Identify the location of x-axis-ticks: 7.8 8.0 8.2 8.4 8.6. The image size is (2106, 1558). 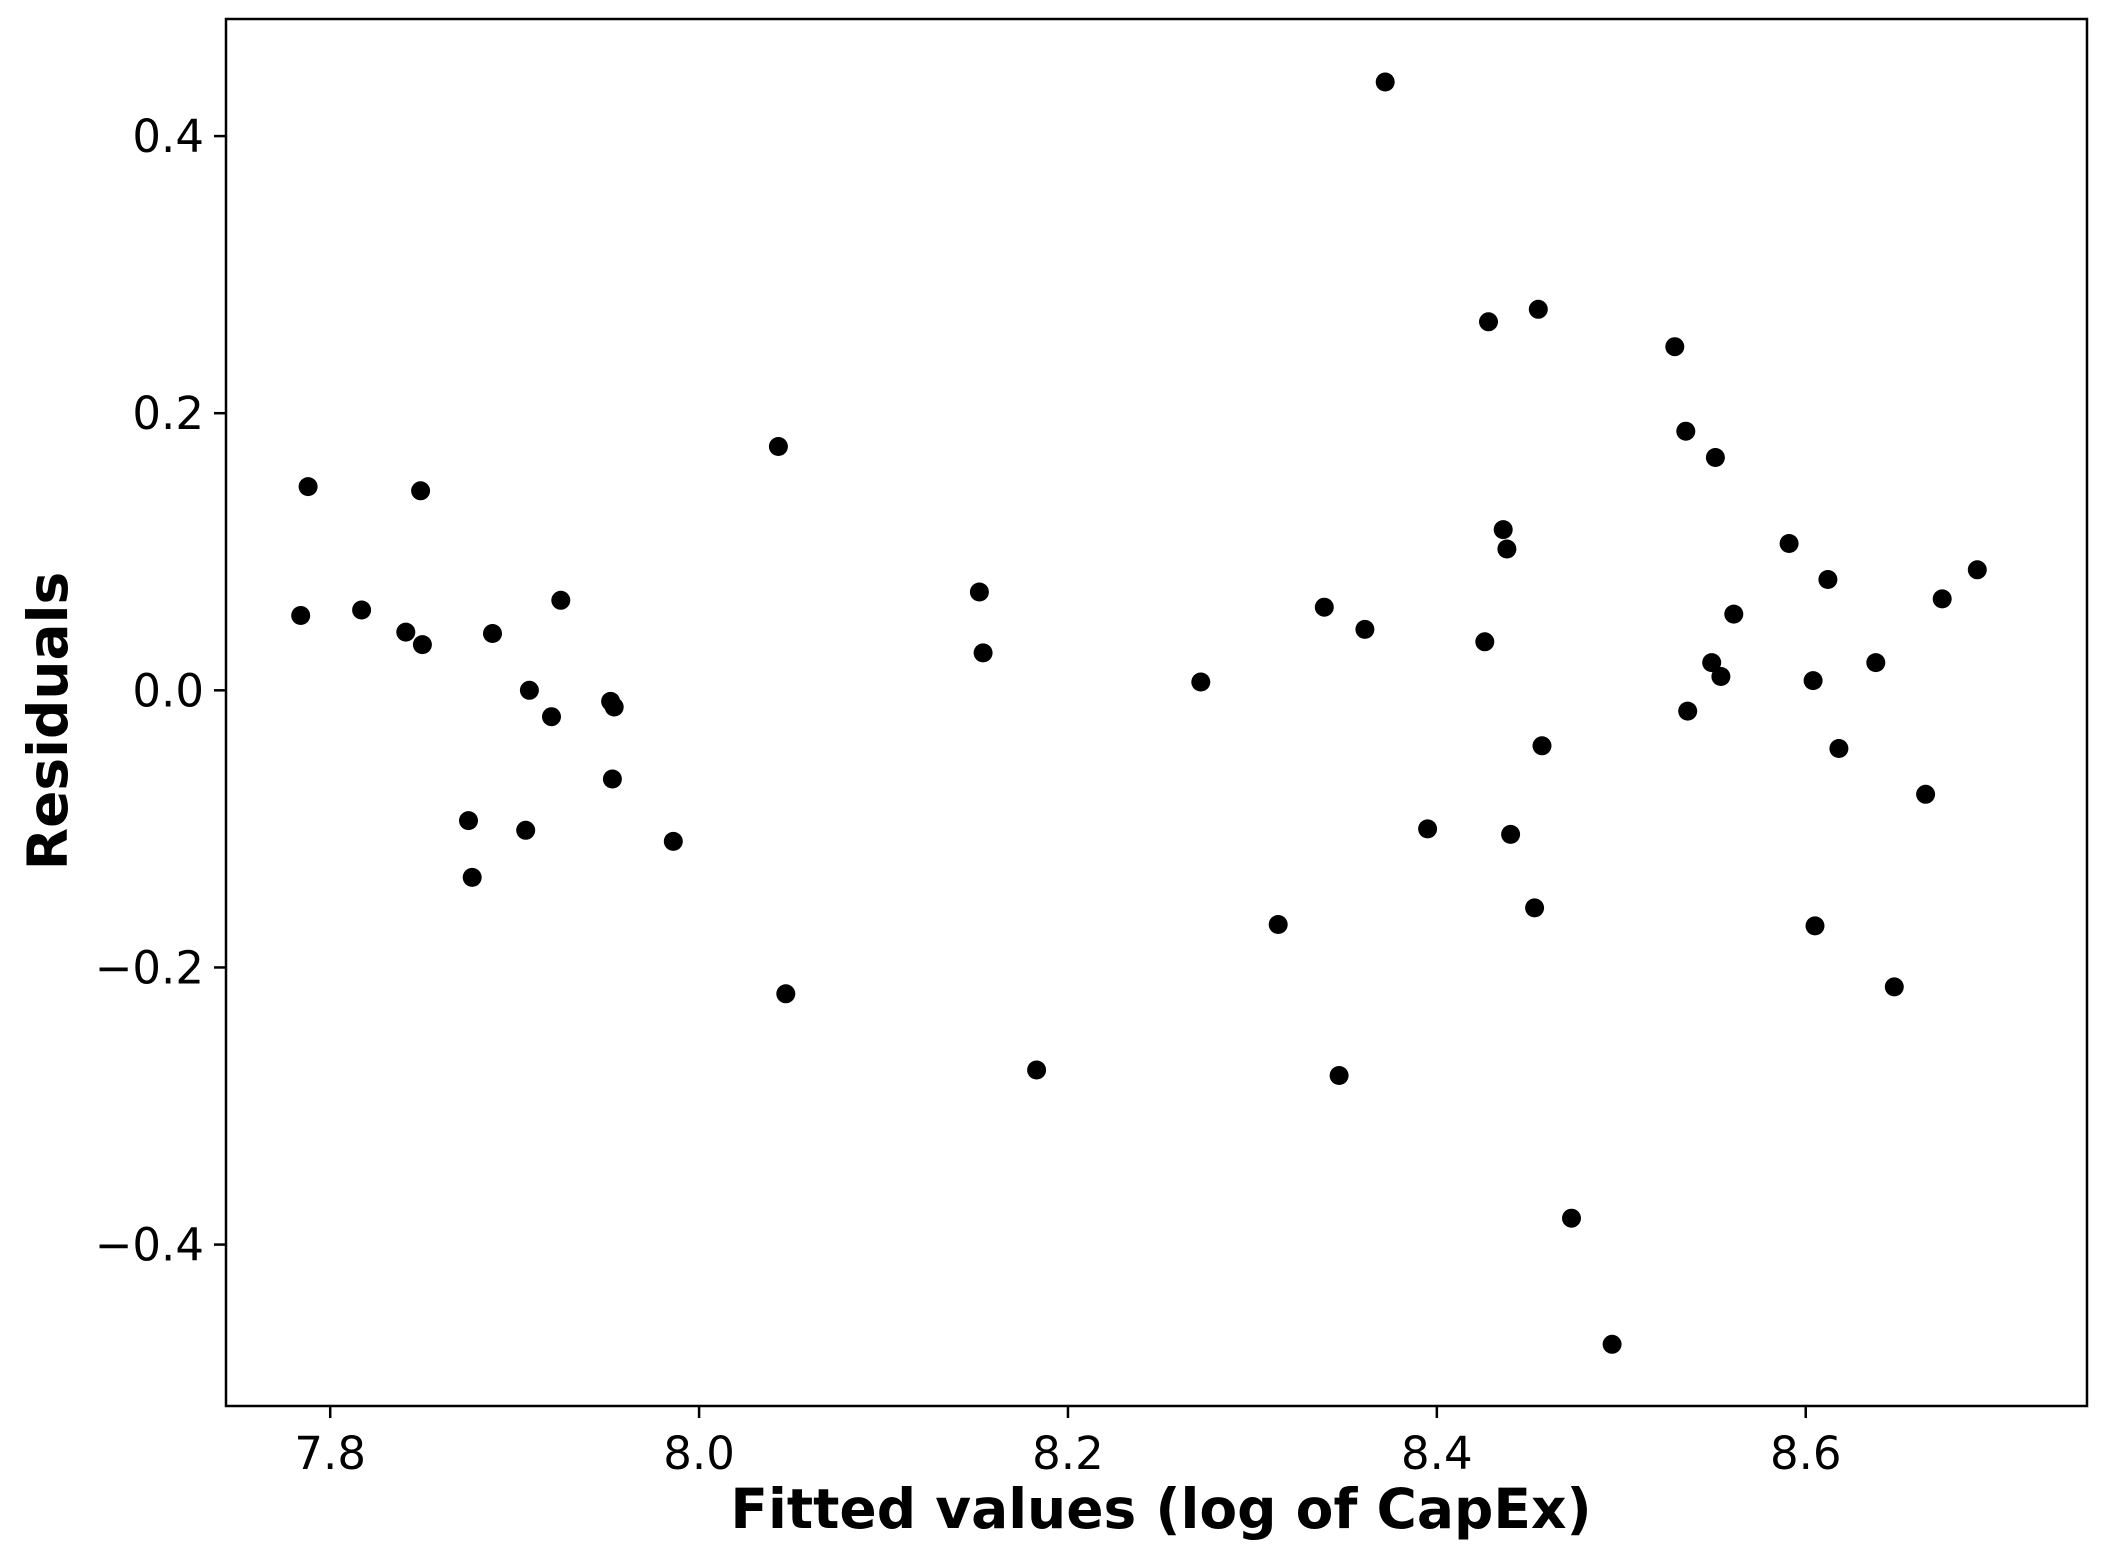
(1068, 1443).